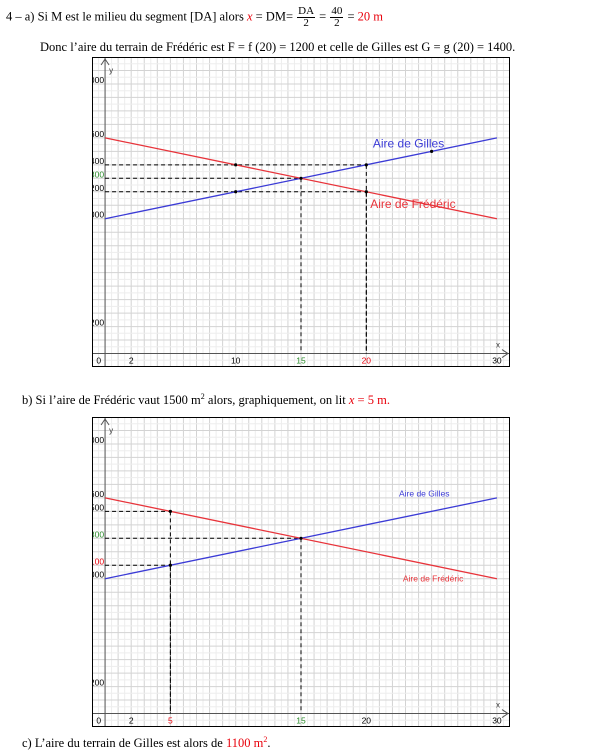 The image size is (600, 755). Describe the element at coordinates (351, 400) in the screenshot. I see `lineb-x: x` at that location.